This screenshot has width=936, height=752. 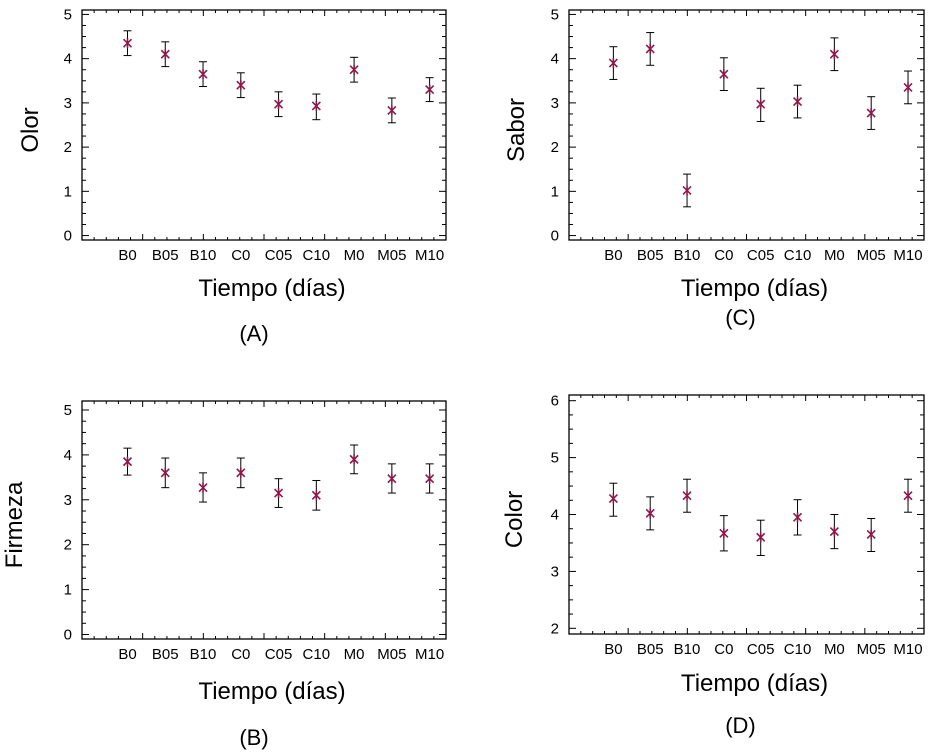 What do you see at coordinates (14, 524) in the screenshot?
I see `y-axis-title: Firmeza` at bounding box center [14, 524].